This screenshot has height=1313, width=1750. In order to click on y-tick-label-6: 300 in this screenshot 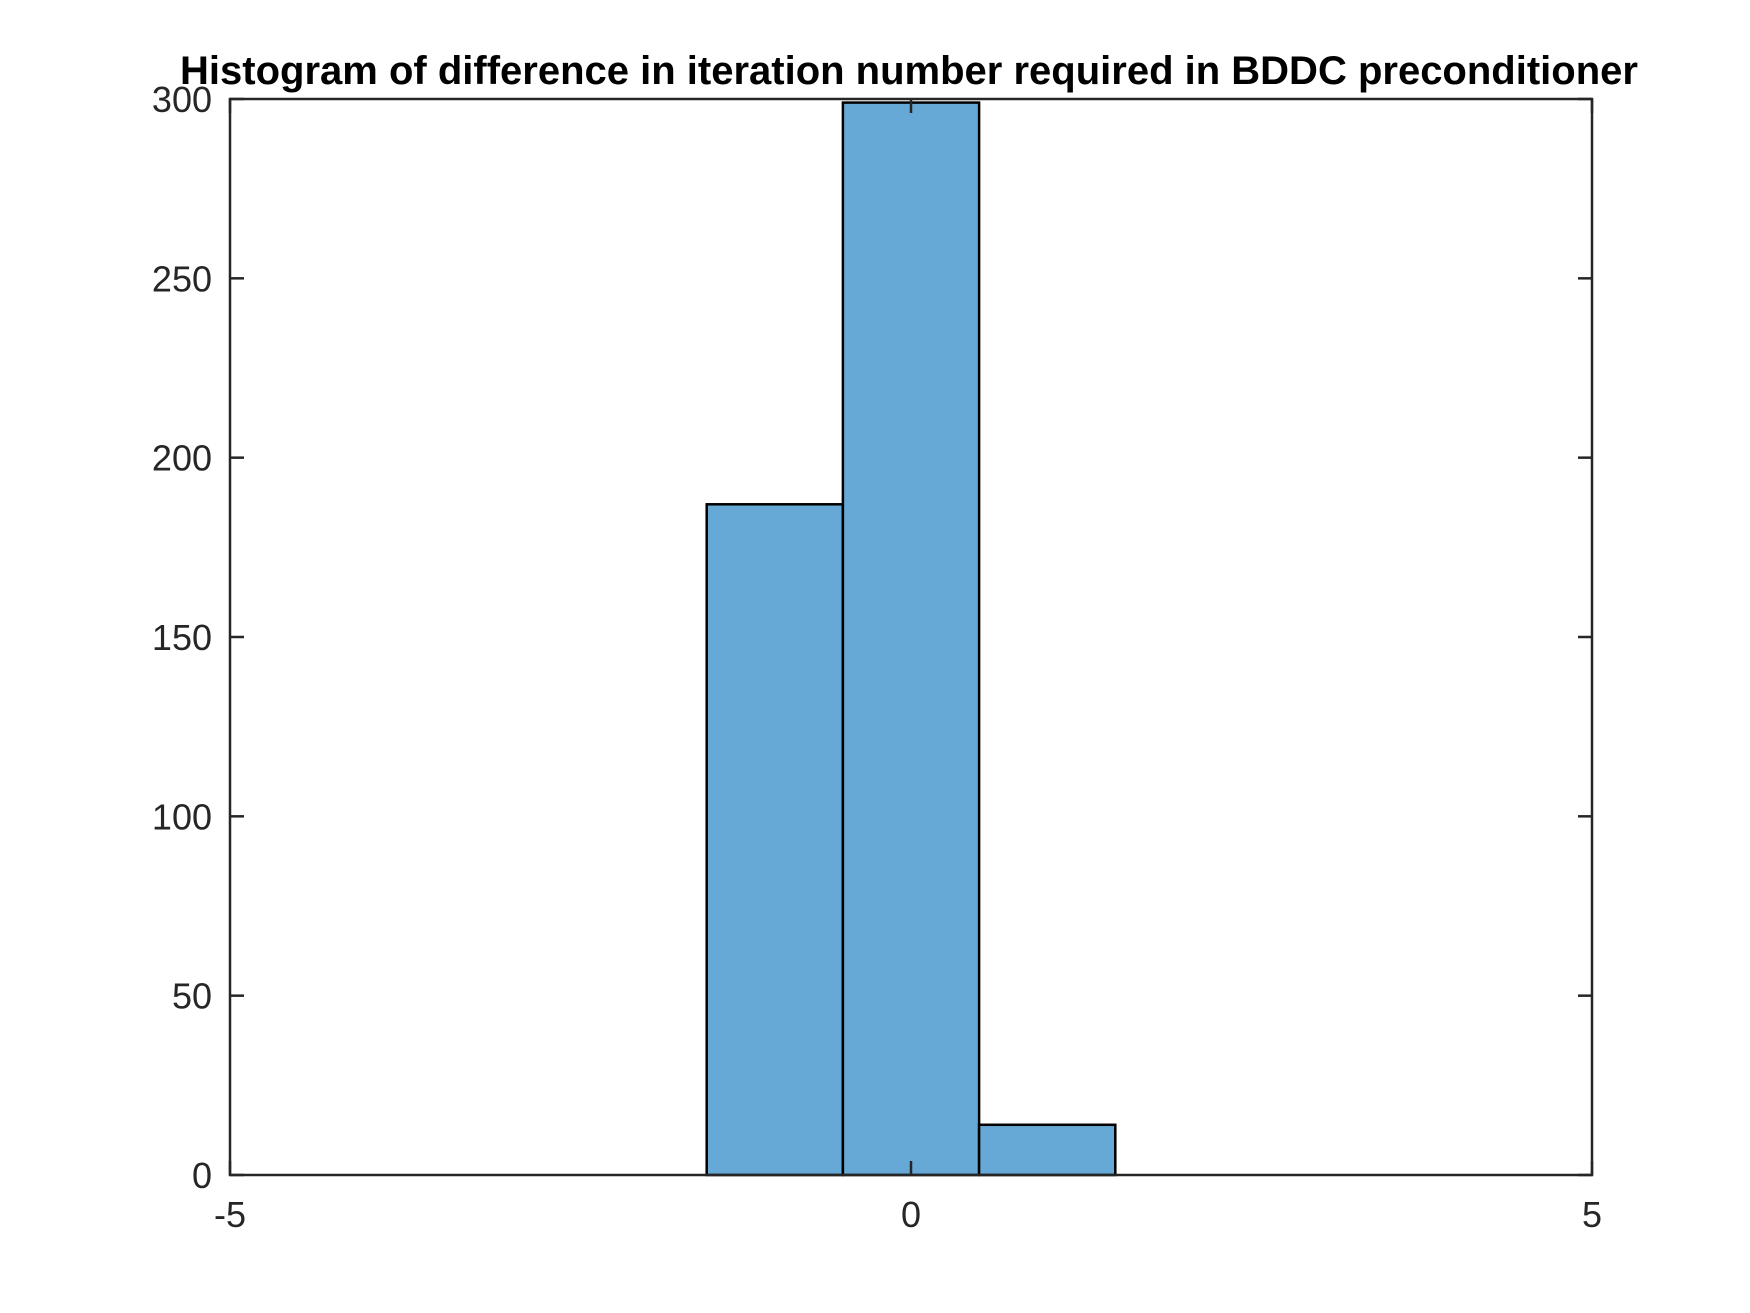, I will do `click(182, 99)`.